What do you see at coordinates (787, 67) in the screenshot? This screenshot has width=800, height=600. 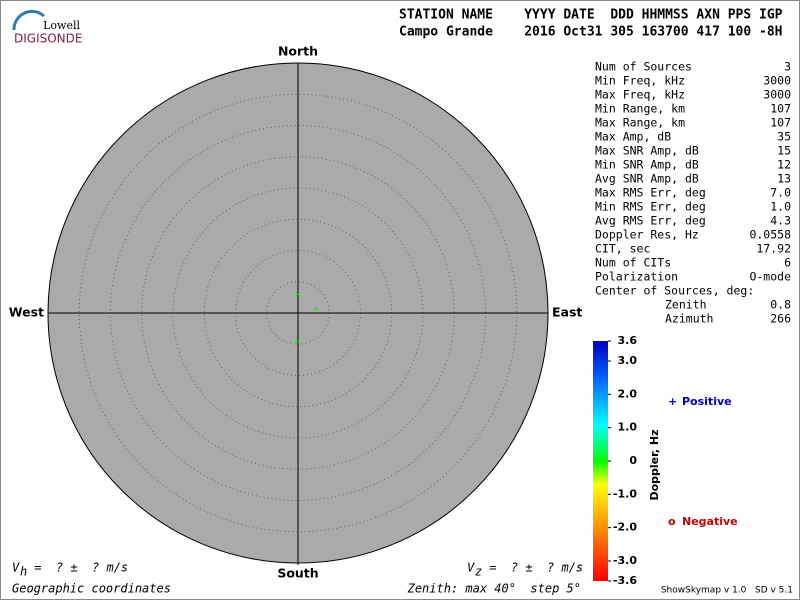 I see `stat-value: 3` at bounding box center [787, 67].